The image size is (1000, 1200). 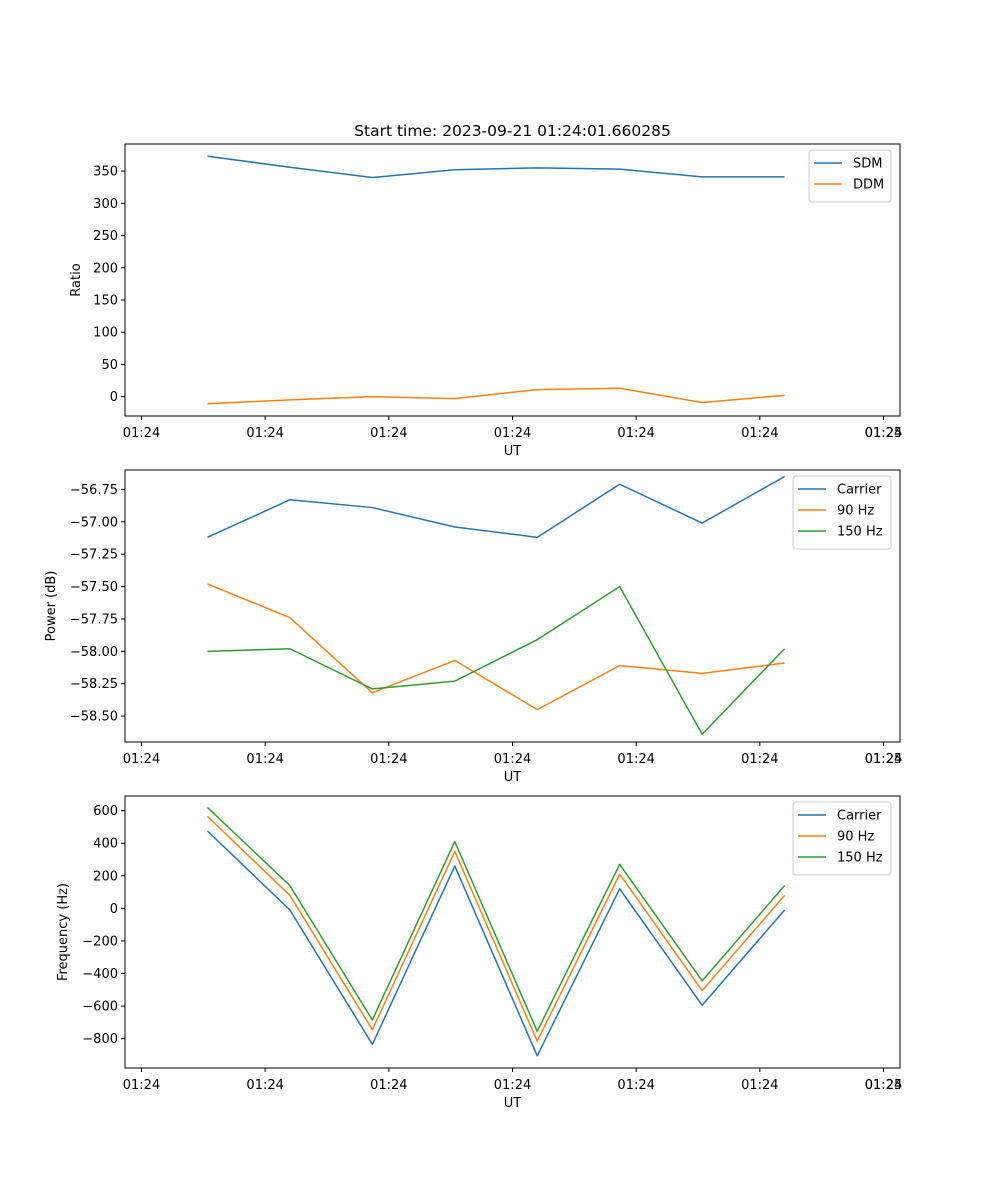 What do you see at coordinates (51, 606) in the screenshot?
I see `y-axis-label: Power (dB)` at bounding box center [51, 606].